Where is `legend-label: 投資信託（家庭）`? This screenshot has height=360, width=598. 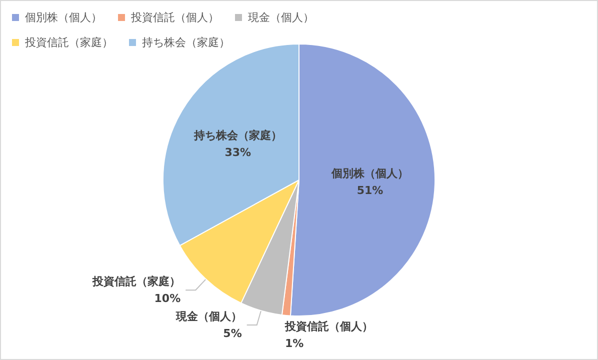
legend-label: 投資信託（家庭） is located at coordinates (68, 42).